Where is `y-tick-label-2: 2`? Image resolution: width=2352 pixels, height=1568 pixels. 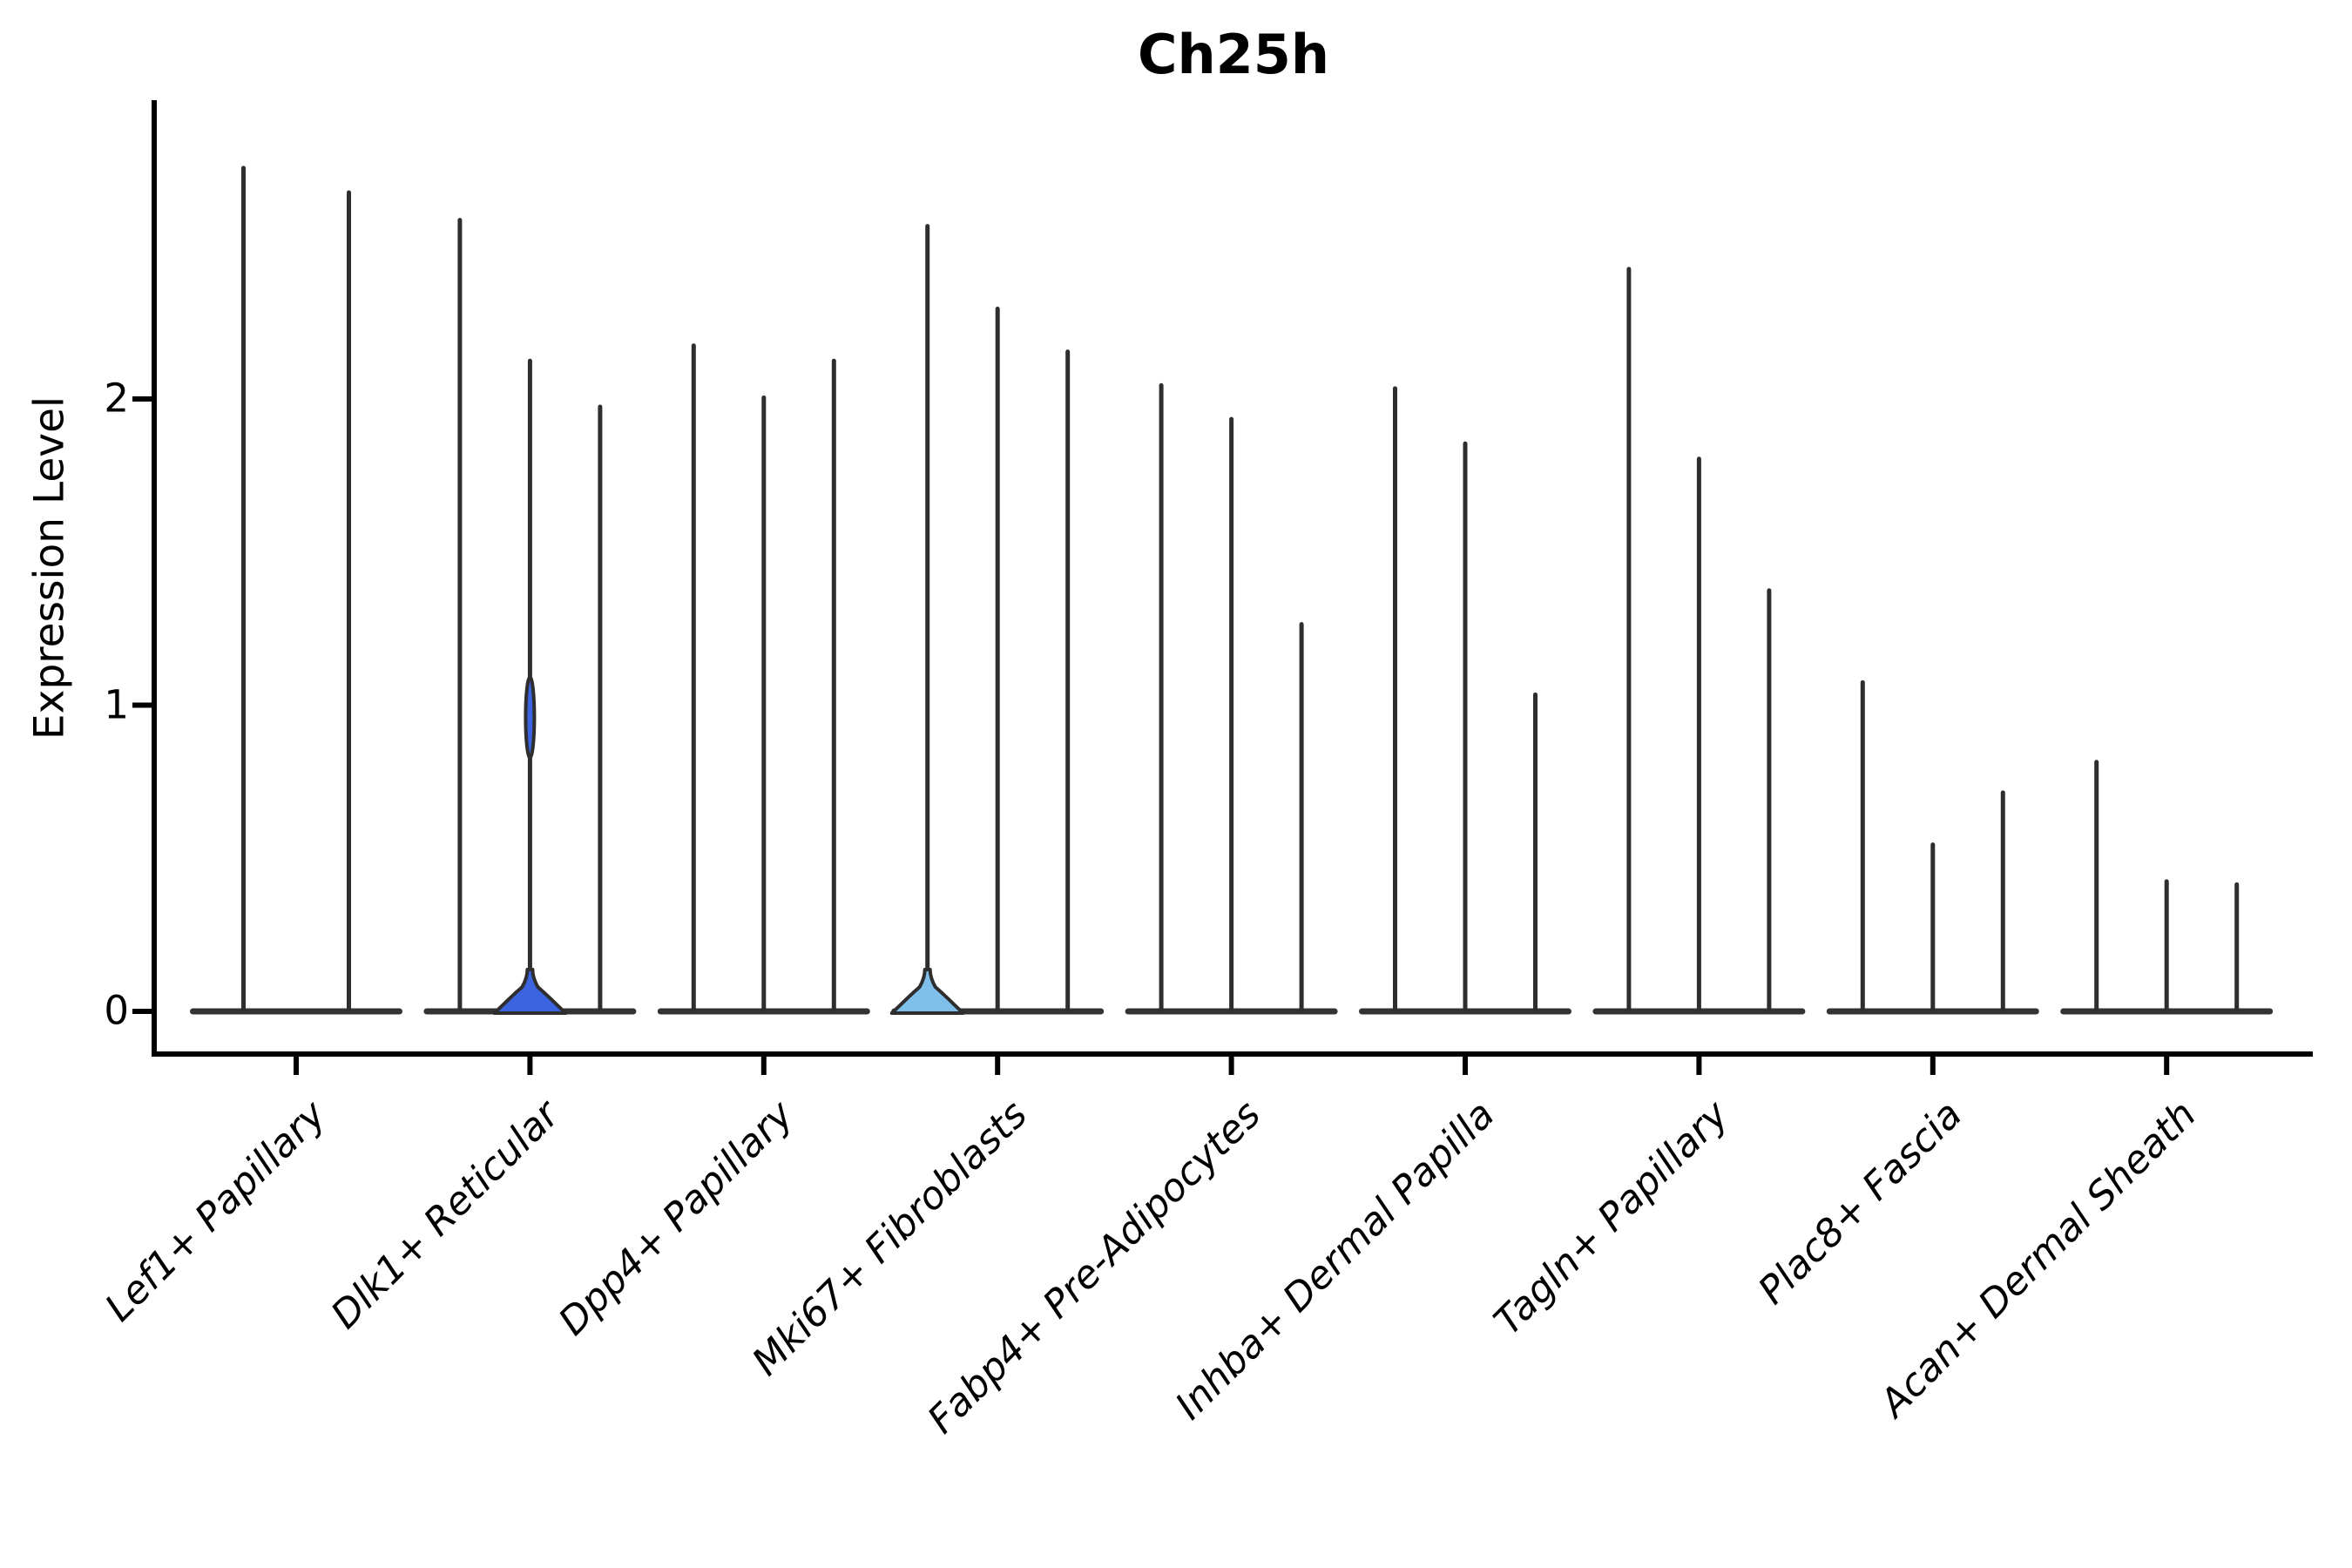 y-tick-label-2: 2 is located at coordinates (116, 398).